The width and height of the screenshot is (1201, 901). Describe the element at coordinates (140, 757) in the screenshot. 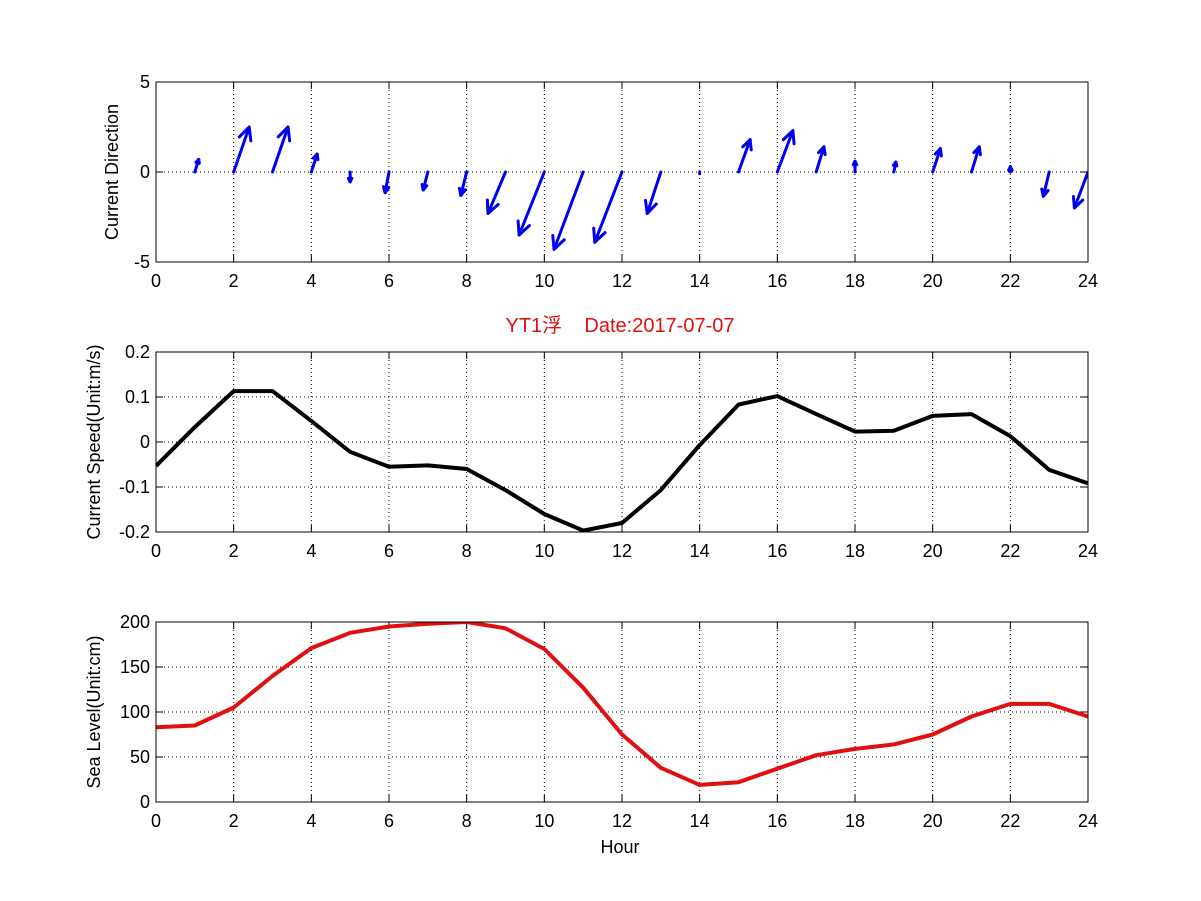

I see `y-tick-label: 50` at that location.